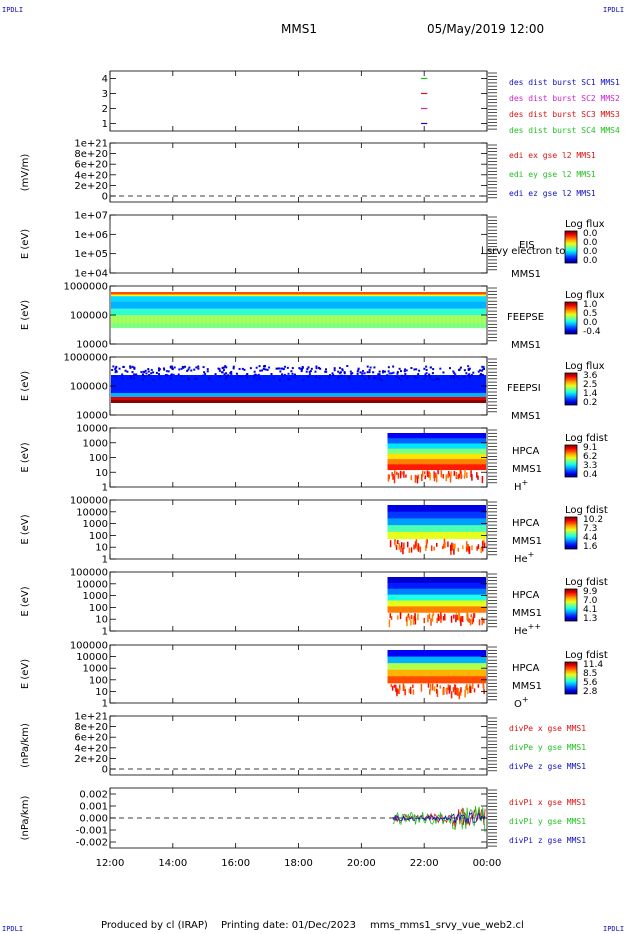 This screenshot has width=630, height=934. Describe the element at coordinates (95, 669) in the screenshot. I see `y-tick-label: 1000` at that location.